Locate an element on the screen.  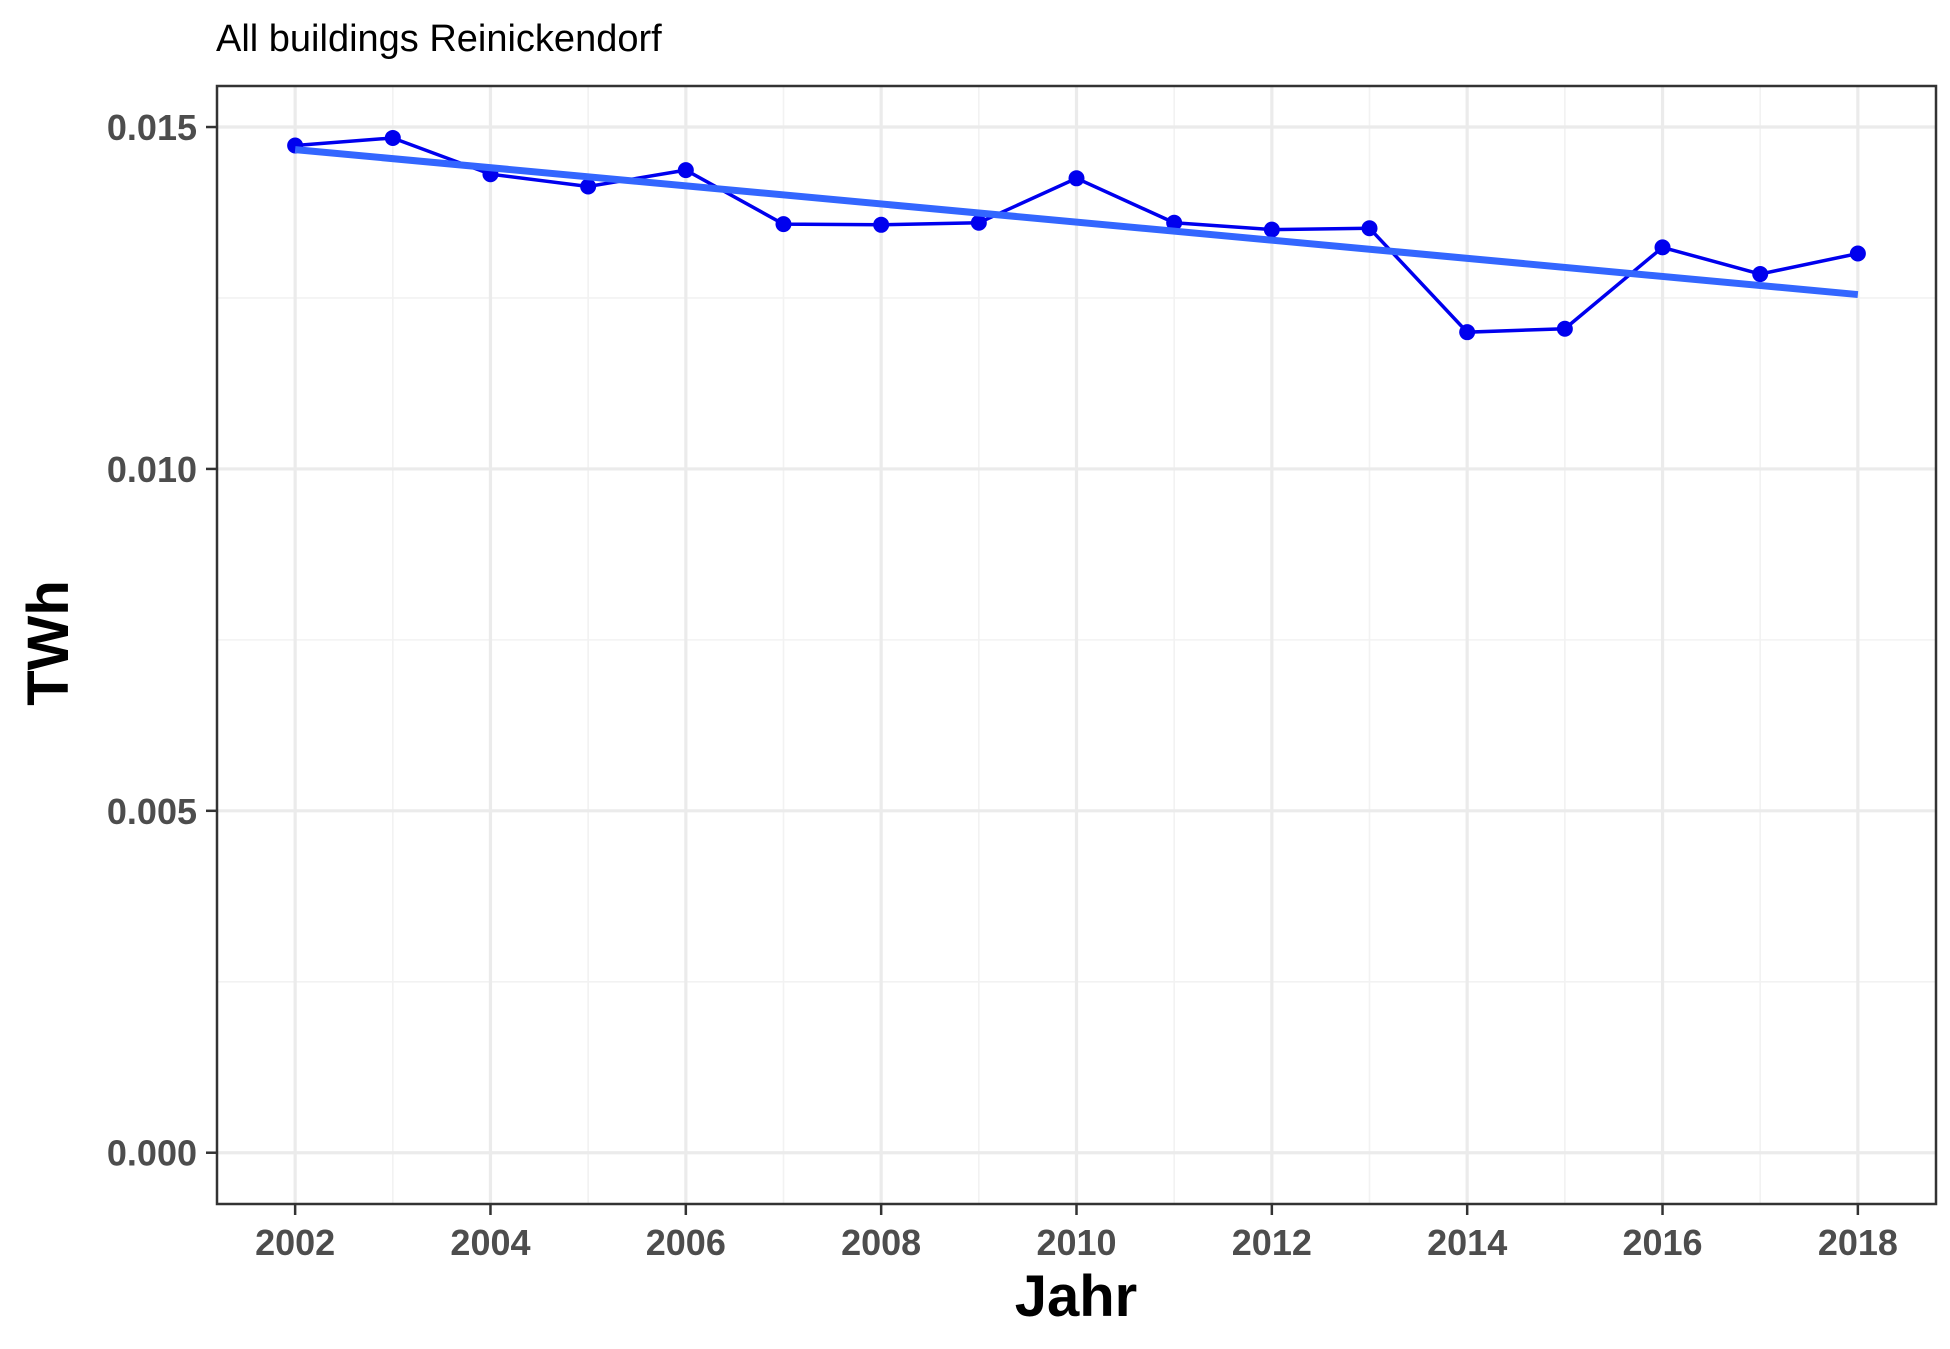
x-axis-ticks: 2002 2004 2006 2008 2010 2012 2014 2016 2018 is located at coordinates (1076, 1233).